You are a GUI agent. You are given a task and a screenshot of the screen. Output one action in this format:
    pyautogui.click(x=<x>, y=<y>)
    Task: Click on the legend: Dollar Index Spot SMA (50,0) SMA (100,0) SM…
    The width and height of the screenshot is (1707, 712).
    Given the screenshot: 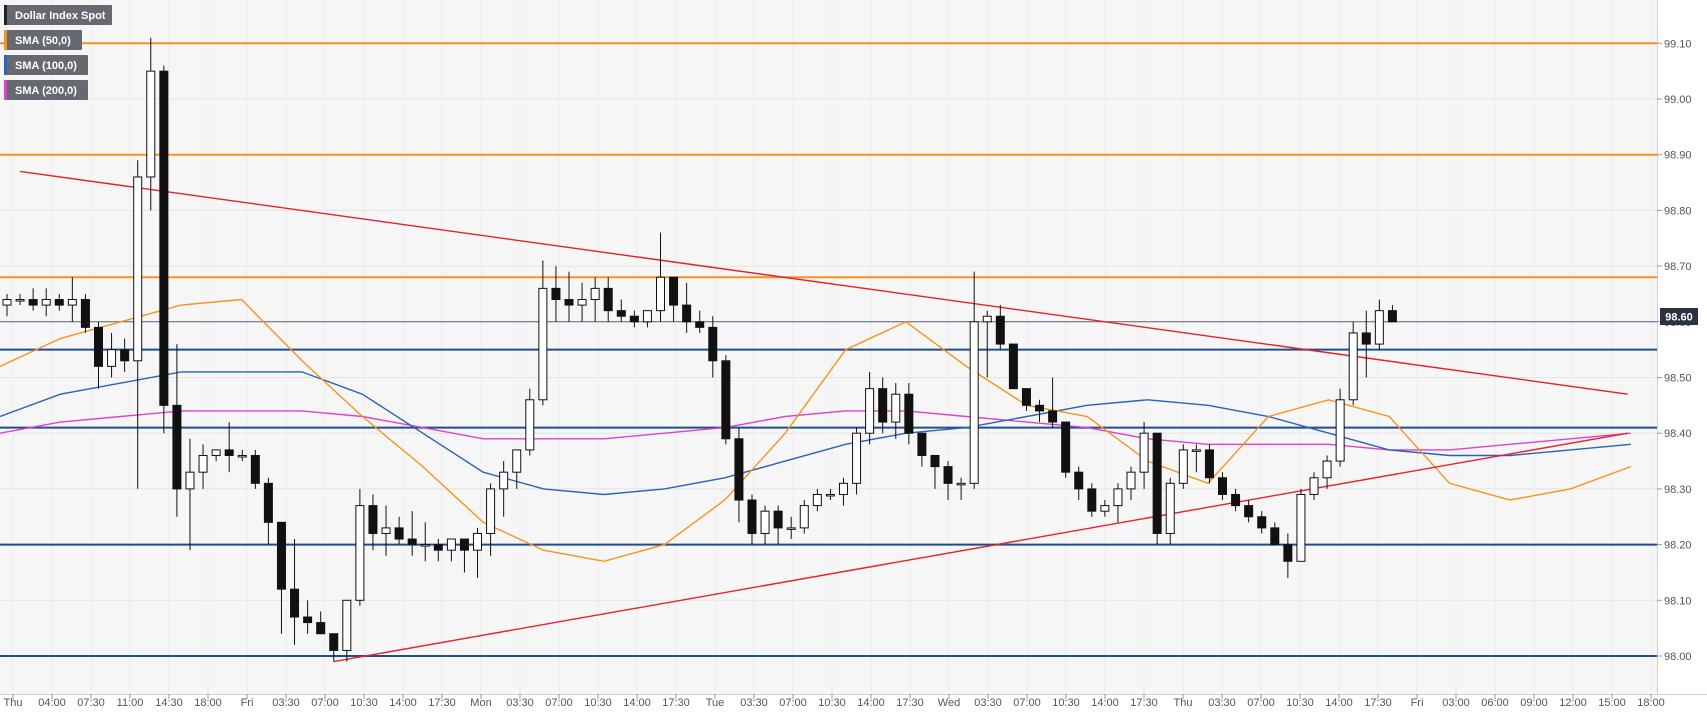 What is the action you would take?
    pyautogui.click(x=58, y=52)
    